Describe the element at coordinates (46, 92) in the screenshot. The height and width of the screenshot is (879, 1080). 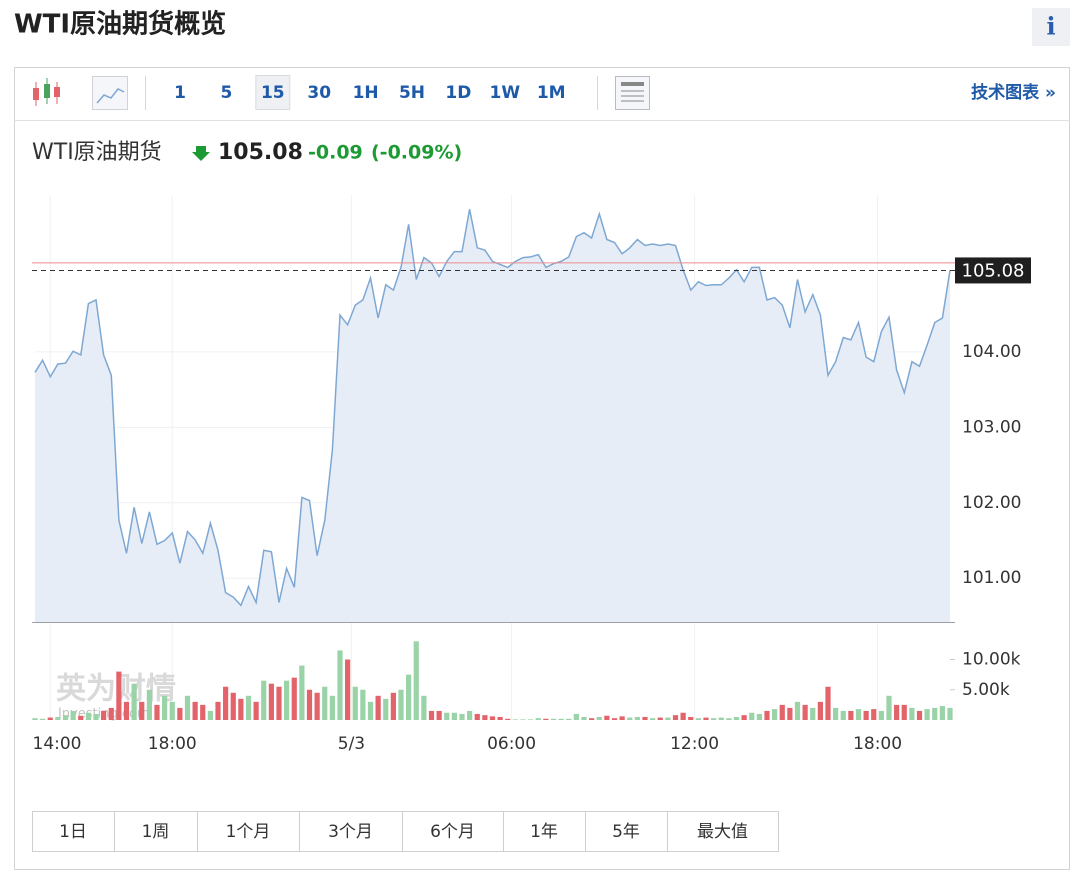
I see `candle-icon` at that location.